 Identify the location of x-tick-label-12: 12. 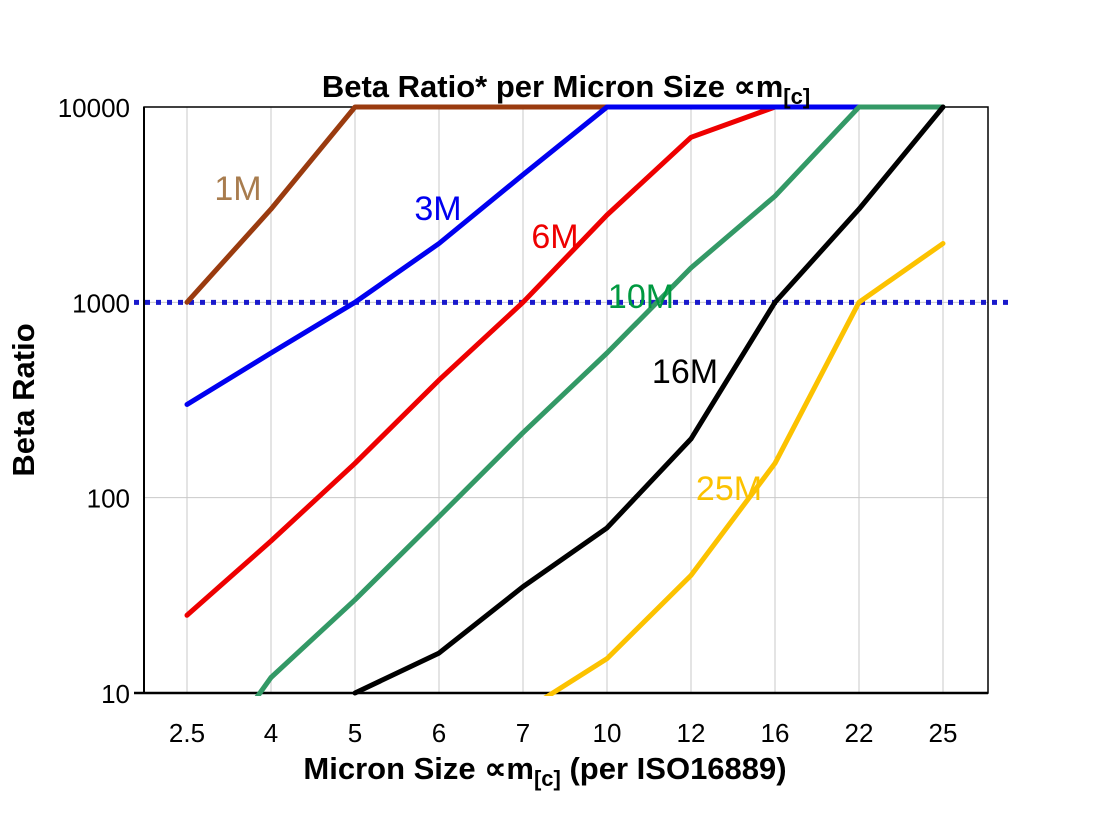
(691, 733).